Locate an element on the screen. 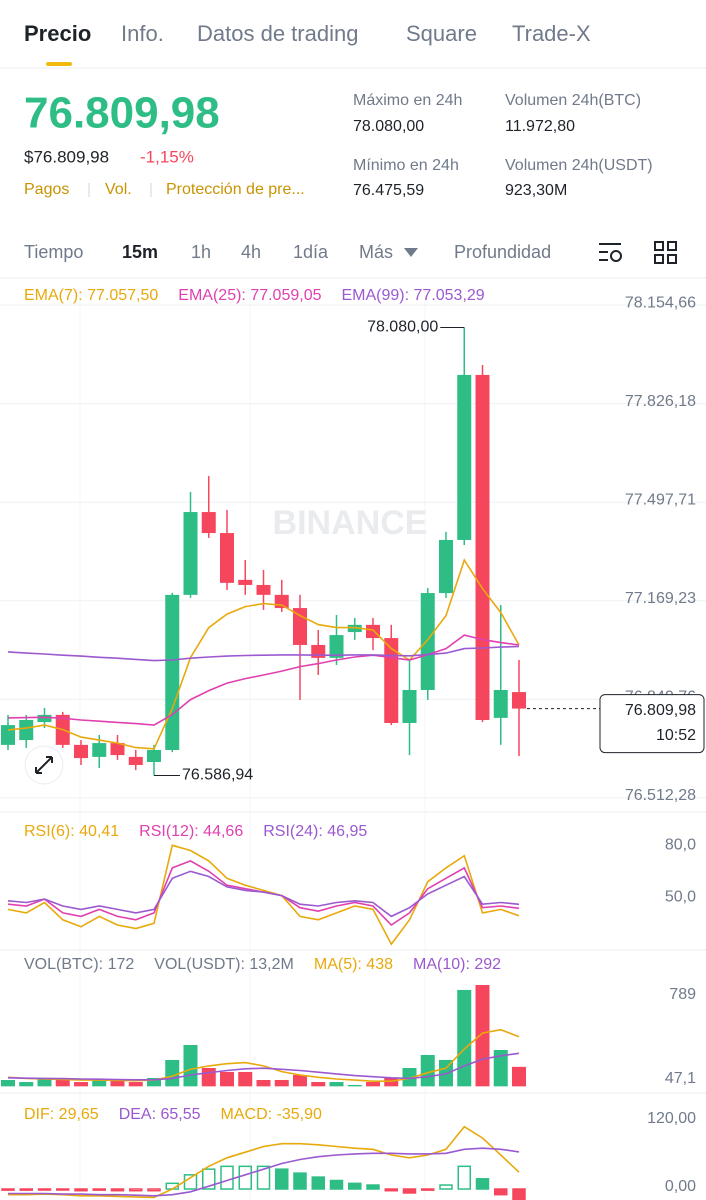 The height and width of the screenshot is (1200, 706). interval: 15m is located at coordinates (140, 252).